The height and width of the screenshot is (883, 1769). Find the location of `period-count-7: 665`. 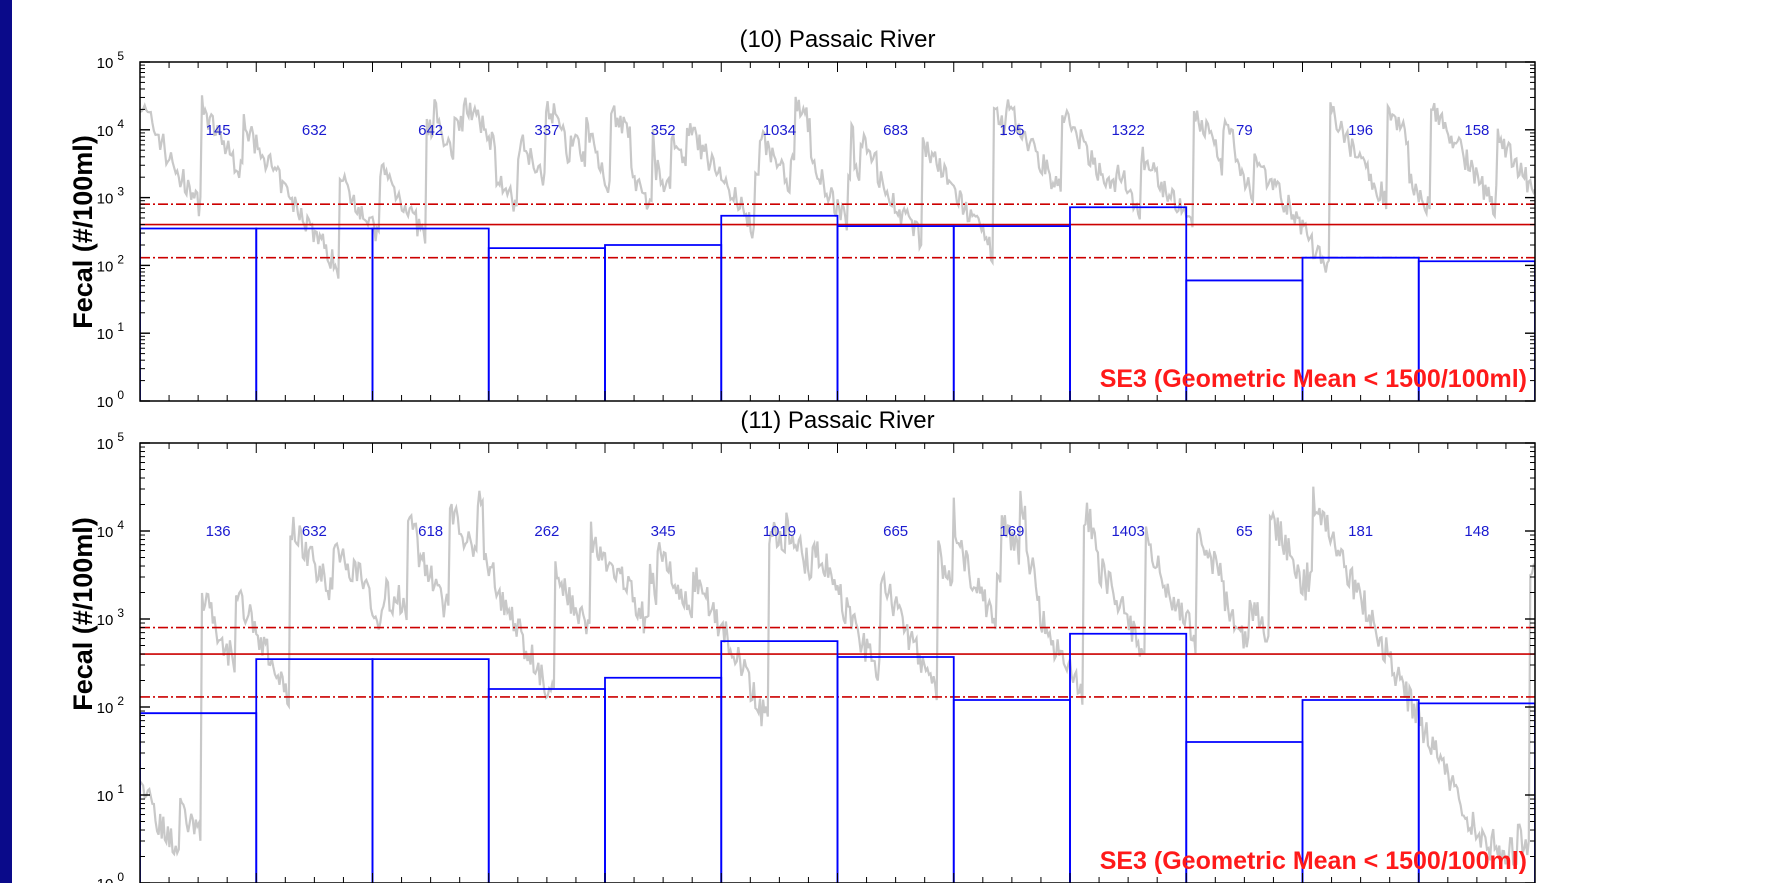

period-count-7: 665 is located at coordinates (895, 531).